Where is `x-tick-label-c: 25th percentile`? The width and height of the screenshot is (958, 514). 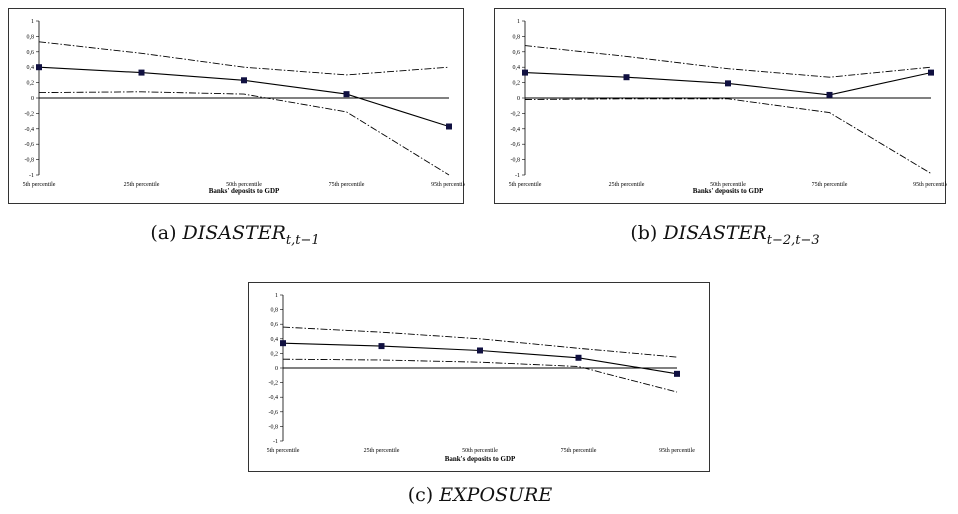
x-tick-label-c: 25th percentile is located at coordinates (382, 451).